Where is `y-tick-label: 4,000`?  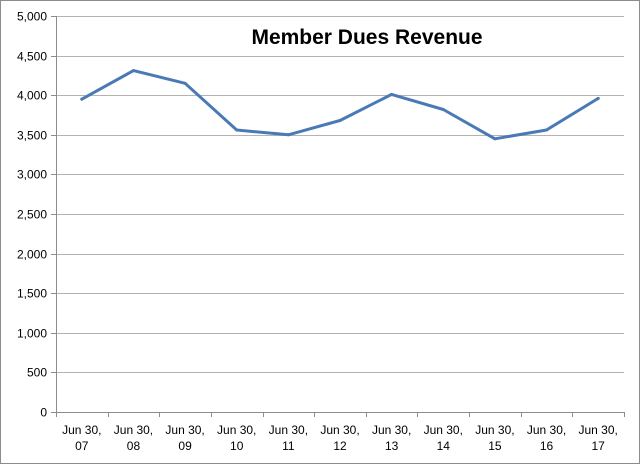
y-tick-label: 4,000 is located at coordinates (32, 96).